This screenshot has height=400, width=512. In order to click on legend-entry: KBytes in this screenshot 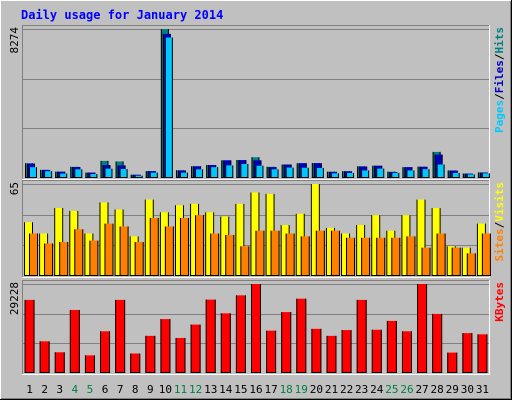, I will do `click(499, 302)`.